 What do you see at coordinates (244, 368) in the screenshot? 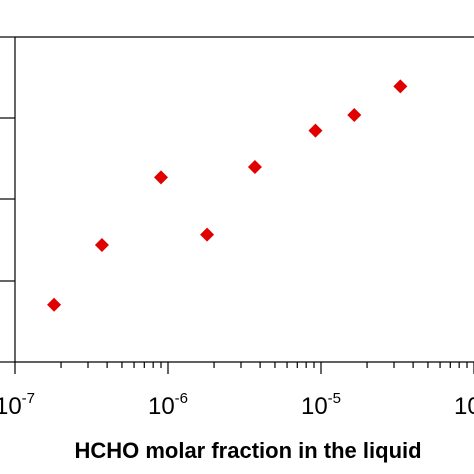
I see `x-axis-ticks` at bounding box center [244, 368].